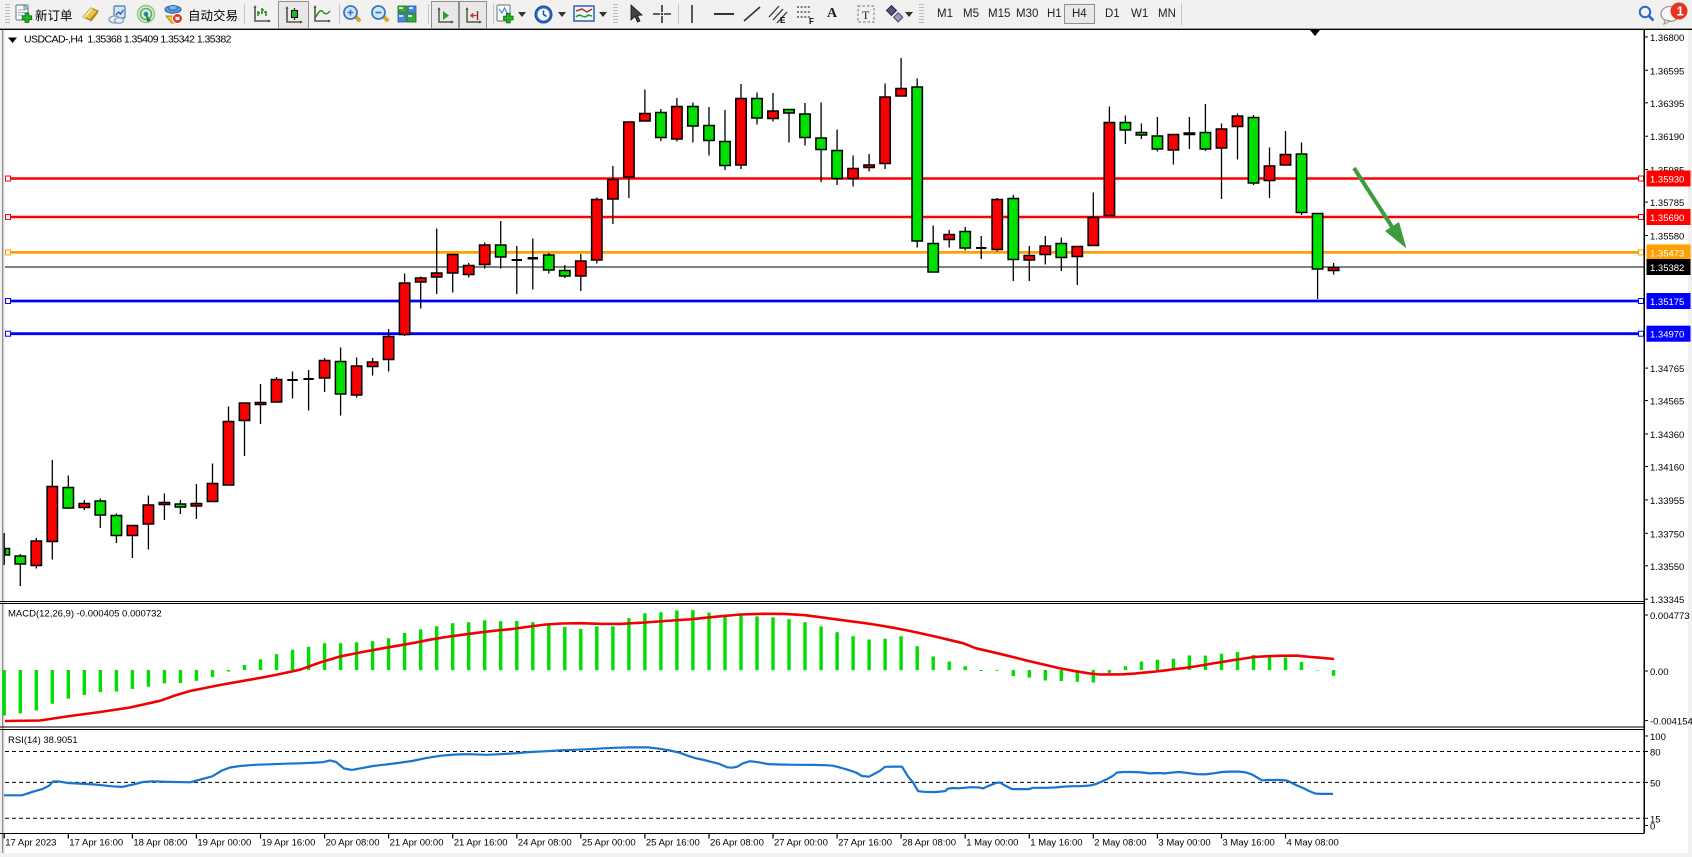 The image size is (1692, 857). What do you see at coordinates (1667, 218) in the screenshot?
I see `svg-text: 1.35690` at bounding box center [1667, 218].